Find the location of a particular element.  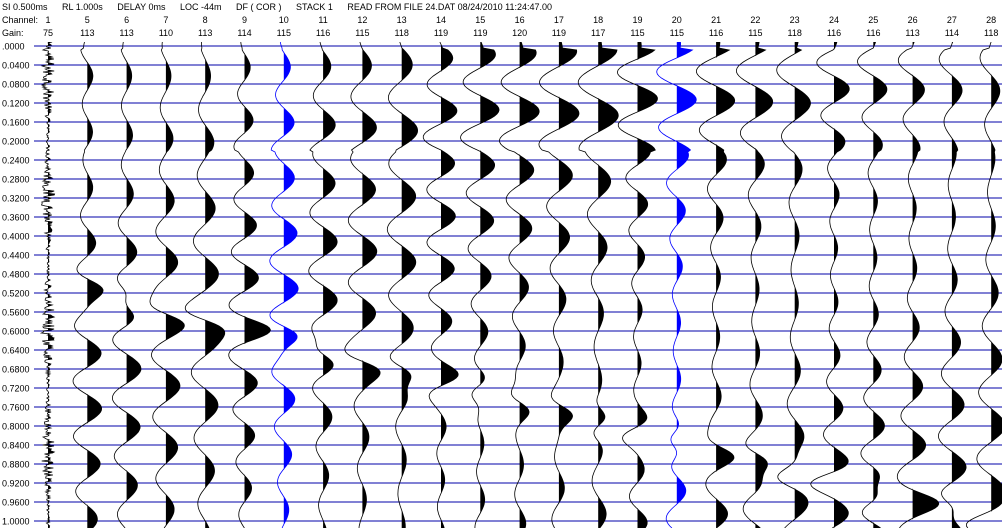

time-label: 0.3200 is located at coordinates (16, 199).